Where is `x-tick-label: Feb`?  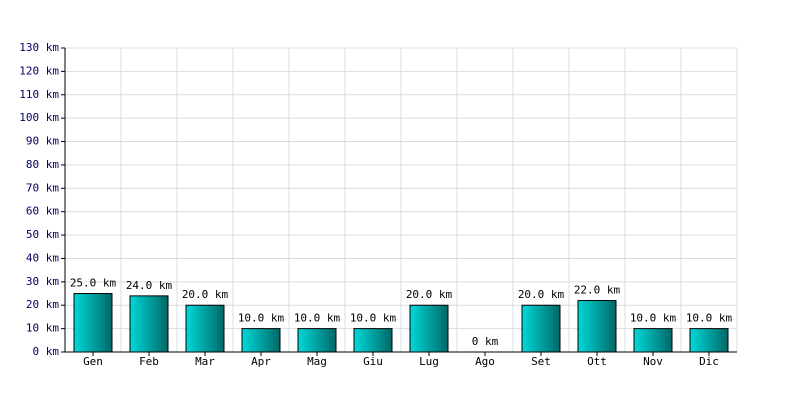 x-tick-label: Feb is located at coordinates (149, 361).